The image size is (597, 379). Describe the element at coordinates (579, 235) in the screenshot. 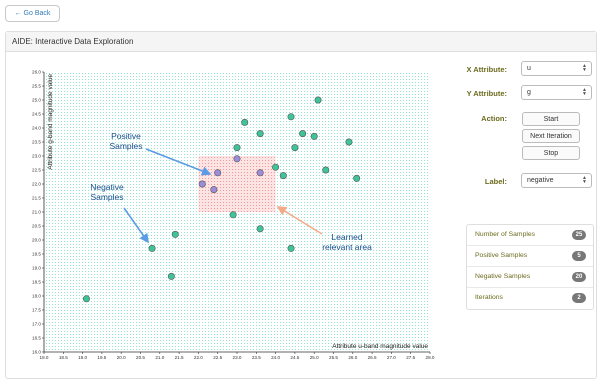

I see `stat-badge: 25` at that location.